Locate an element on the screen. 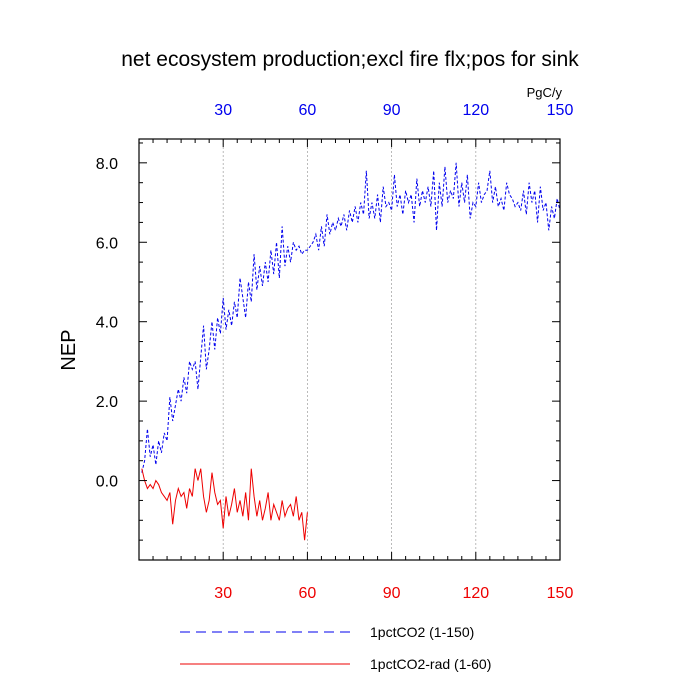  top-axis-unit: PgC/y is located at coordinates (545, 92).